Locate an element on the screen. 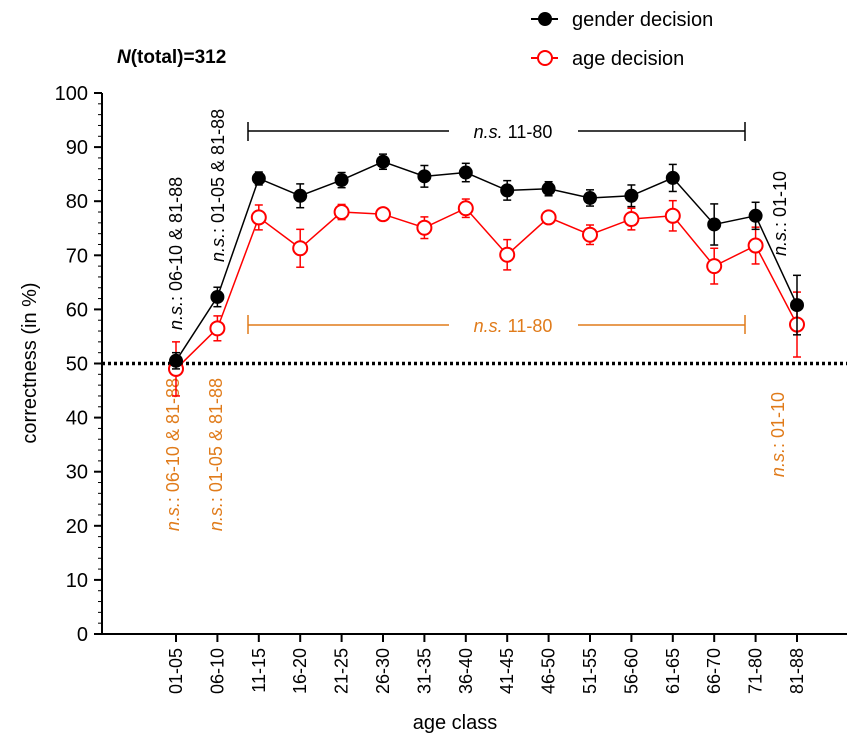 The height and width of the screenshot is (742, 847). legend-label-gender: gender decision is located at coordinates (642, 20).